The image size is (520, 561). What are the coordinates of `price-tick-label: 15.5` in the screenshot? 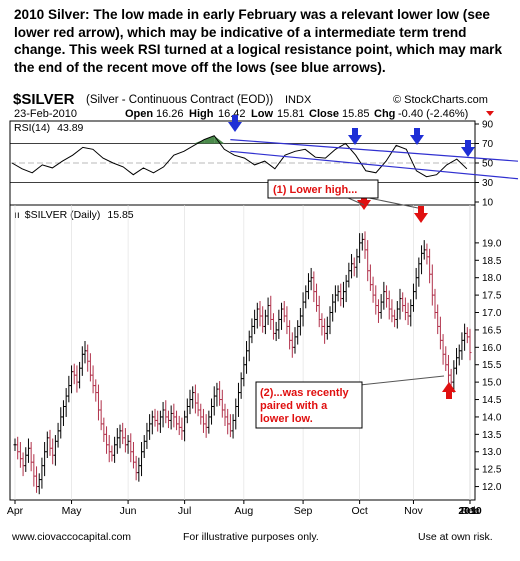 It's located at (492, 365).